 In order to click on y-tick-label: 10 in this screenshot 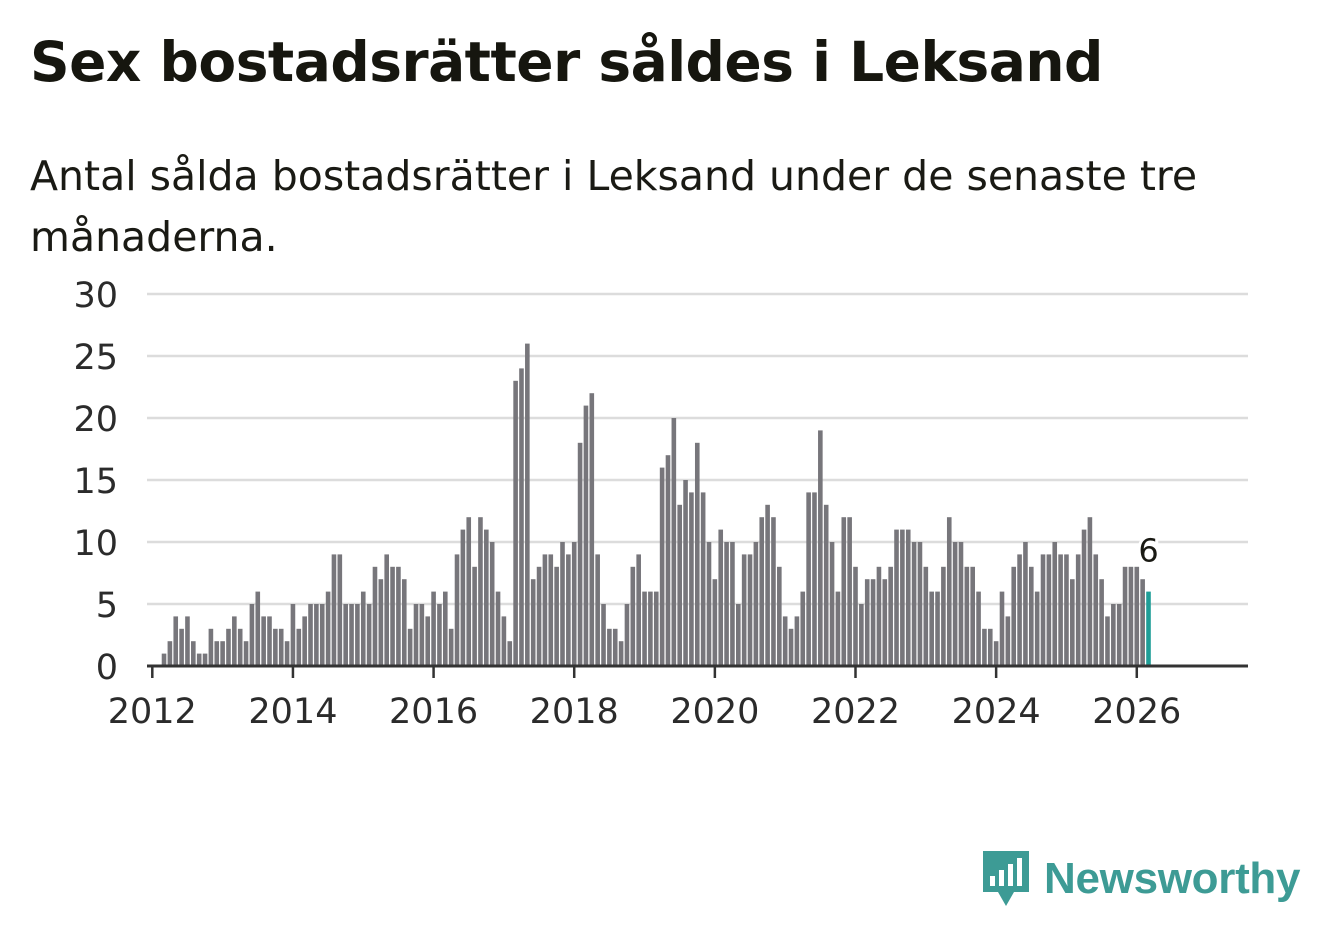, I will do `click(95, 544)`.